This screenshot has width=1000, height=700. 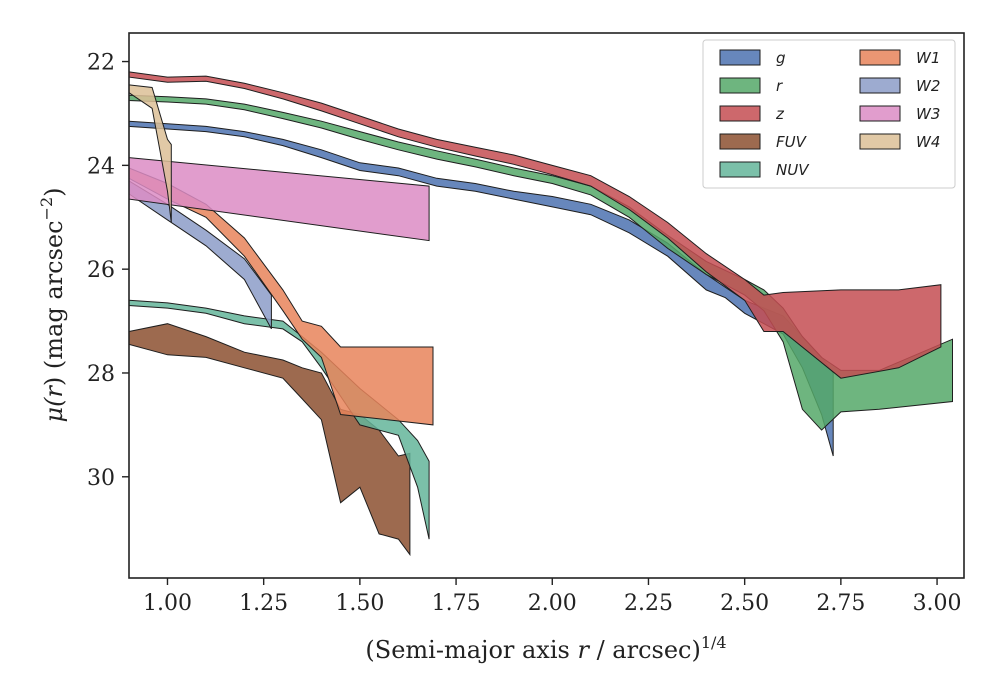 I want to click on y-axis: 22 24 26 28 30, so click(x=108, y=271).